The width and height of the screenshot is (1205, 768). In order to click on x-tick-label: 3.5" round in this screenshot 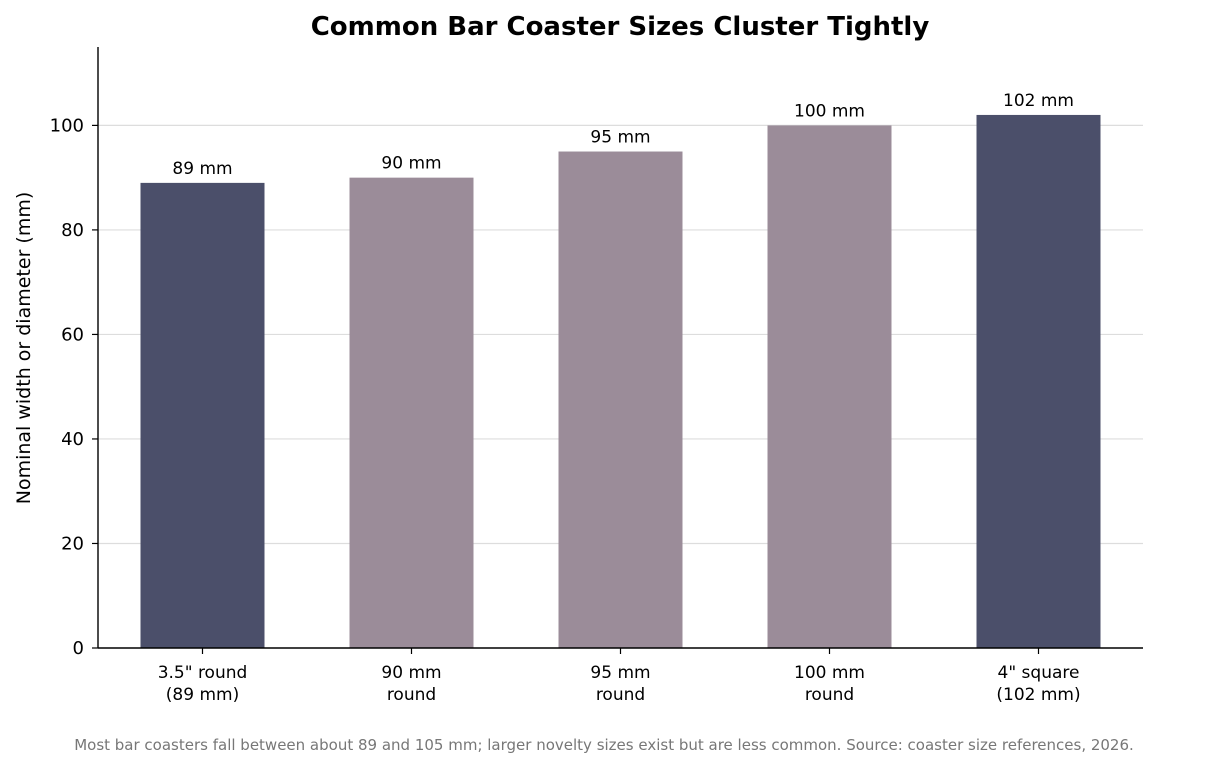, I will do `click(203, 673)`.